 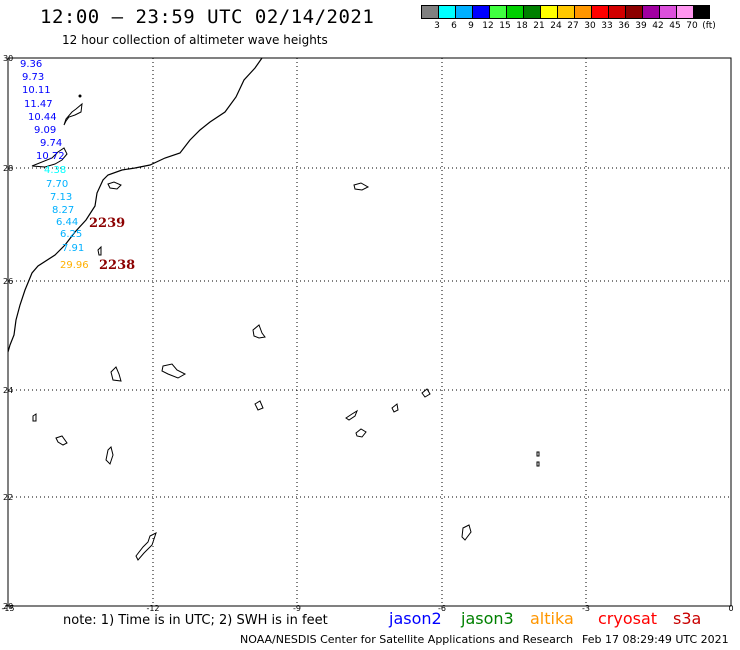 I want to click on orbit-track-label: 2239, so click(x=107, y=223).